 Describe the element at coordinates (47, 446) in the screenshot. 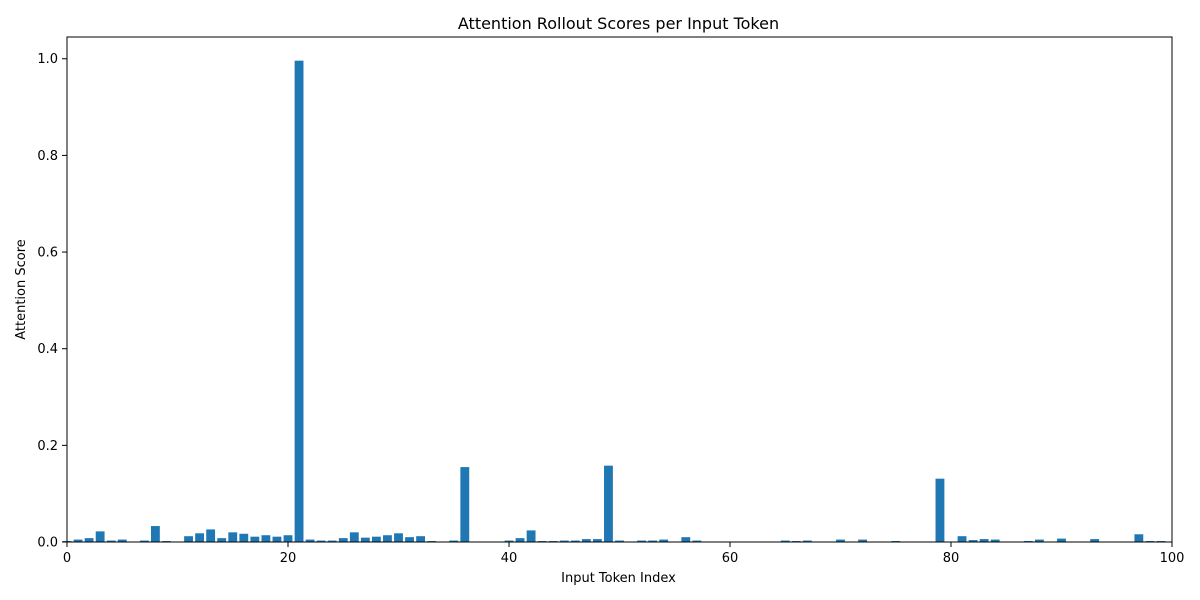

I see `y-tick-label: 0.2` at that location.